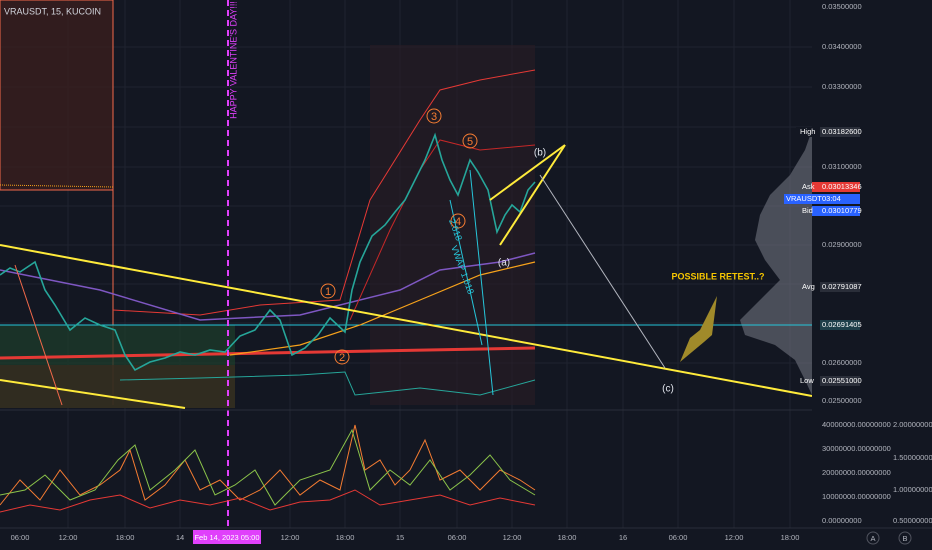 This screenshot has height=550, width=932. What do you see at coordinates (328, 292) in the screenshot?
I see `wave-label: 1` at bounding box center [328, 292].